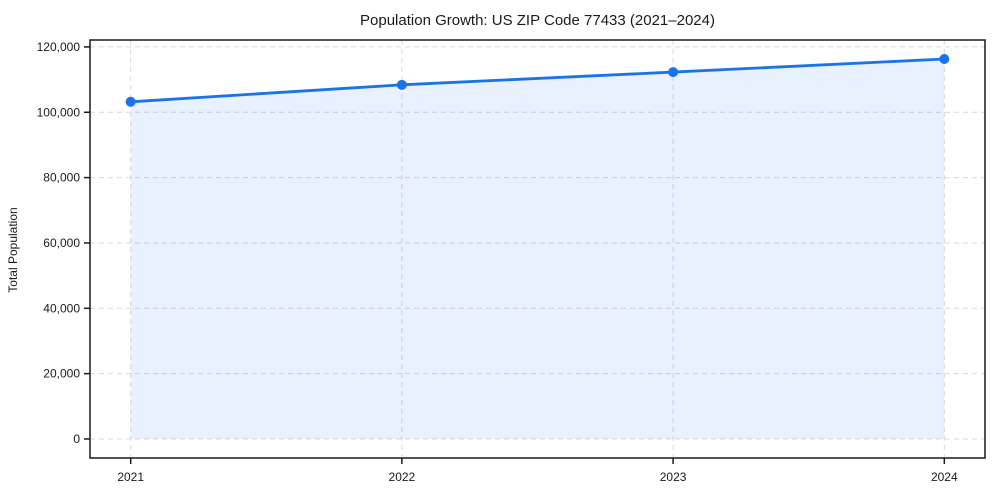 Image resolution: width=1000 pixels, height=500 pixels. I want to click on y-tick-label: 120,000, so click(59, 47).